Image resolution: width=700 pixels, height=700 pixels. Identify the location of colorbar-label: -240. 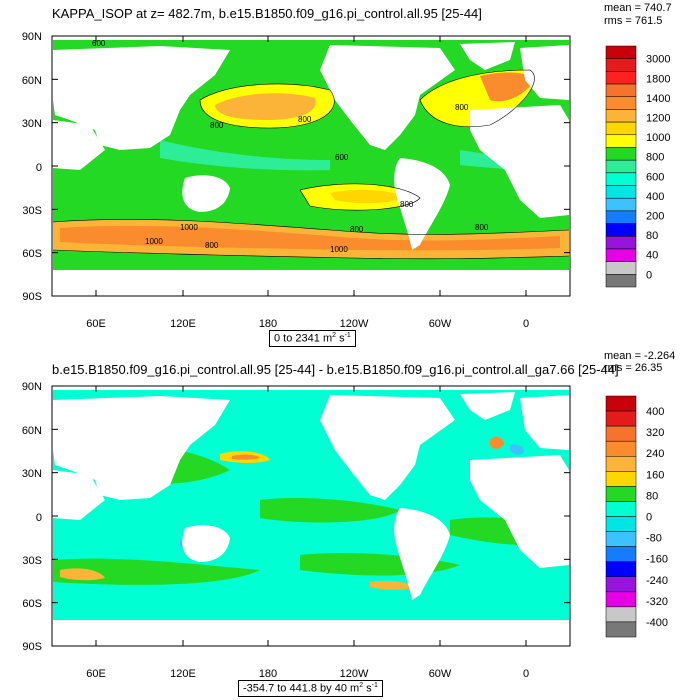
(657, 581).